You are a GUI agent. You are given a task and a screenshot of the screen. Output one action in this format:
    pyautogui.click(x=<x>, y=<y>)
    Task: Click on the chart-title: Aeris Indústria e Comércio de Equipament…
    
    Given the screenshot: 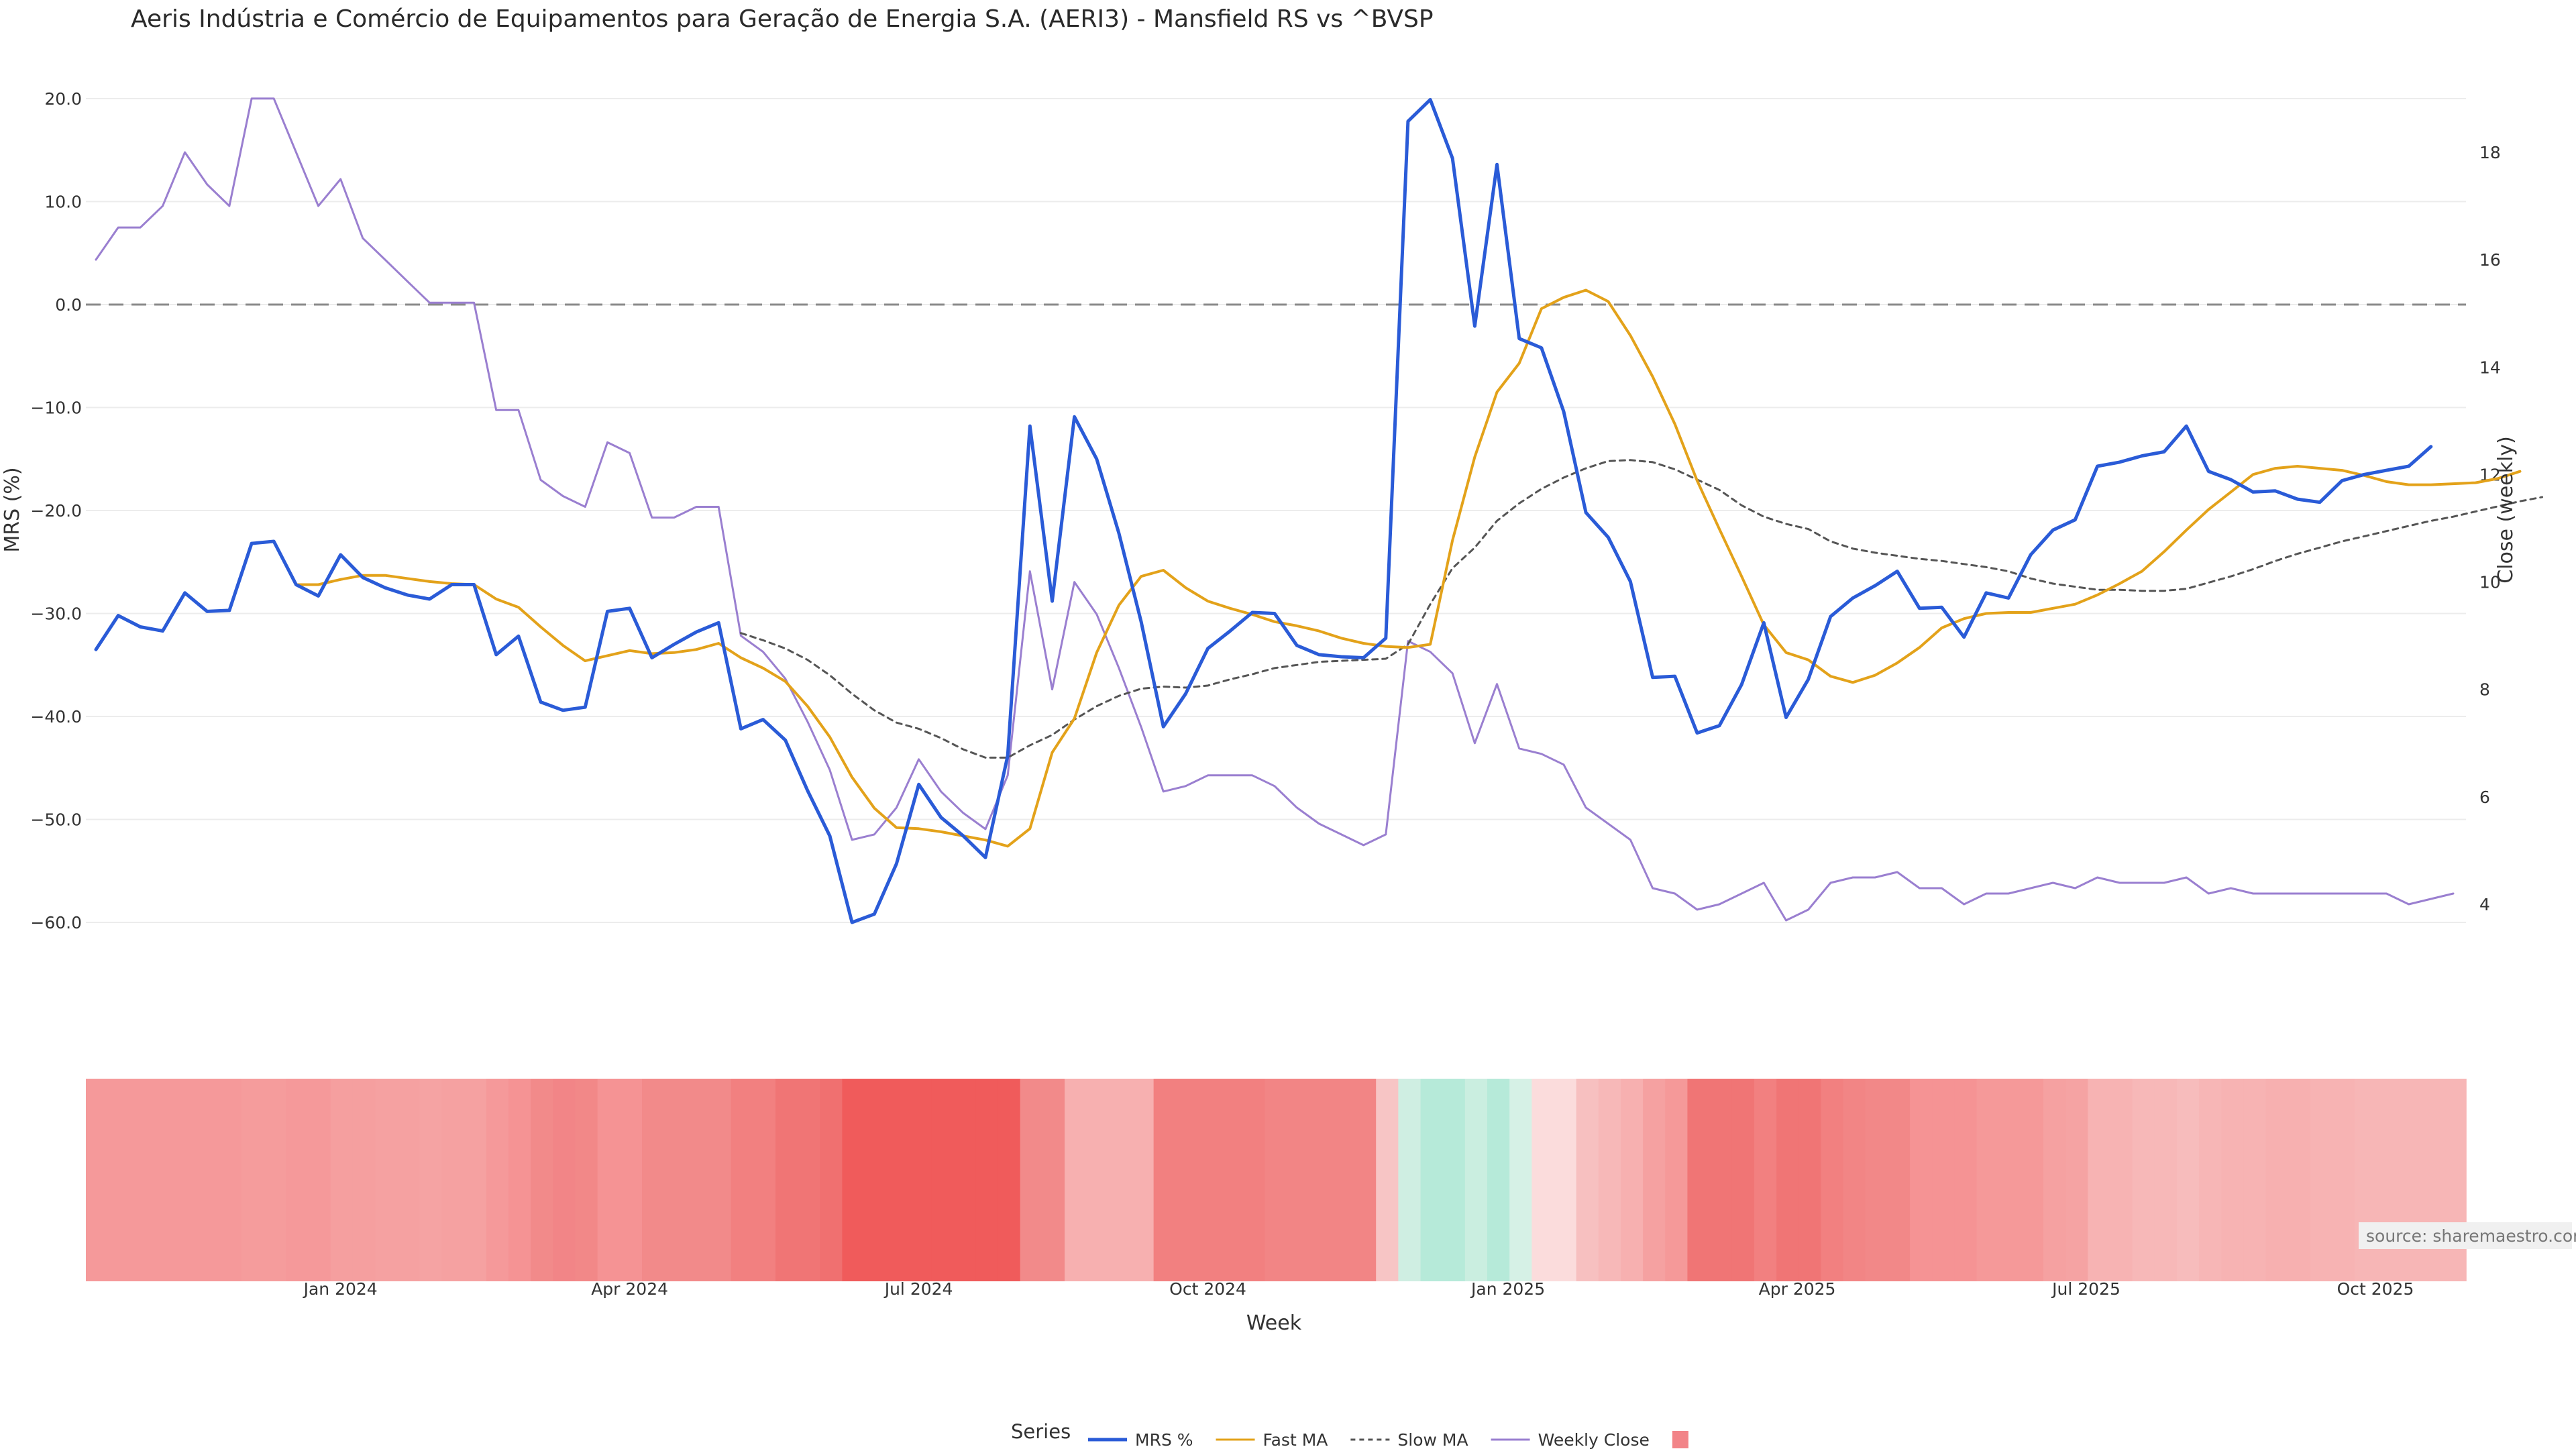 What is the action you would take?
    pyautogui.click(x=782, y=19)
    